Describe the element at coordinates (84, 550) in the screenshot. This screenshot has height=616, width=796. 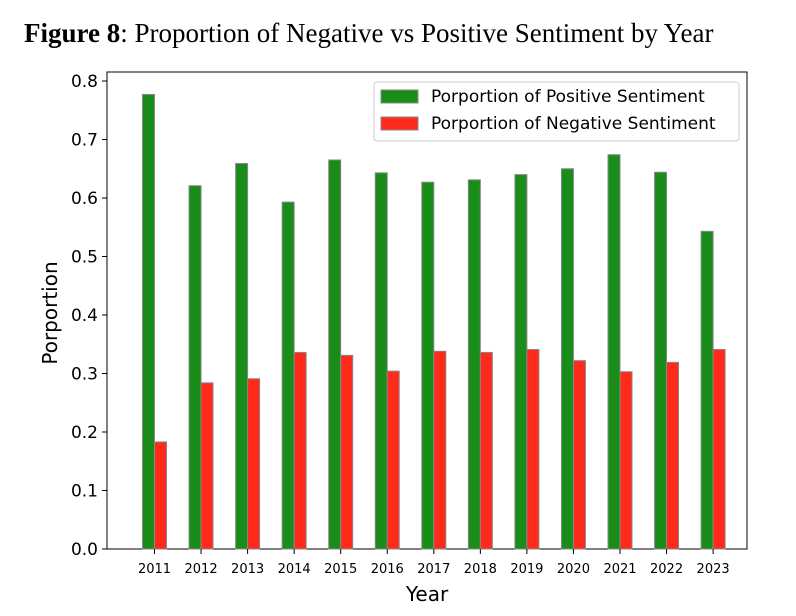
I see `y-tick-label: 0.0` at that location.